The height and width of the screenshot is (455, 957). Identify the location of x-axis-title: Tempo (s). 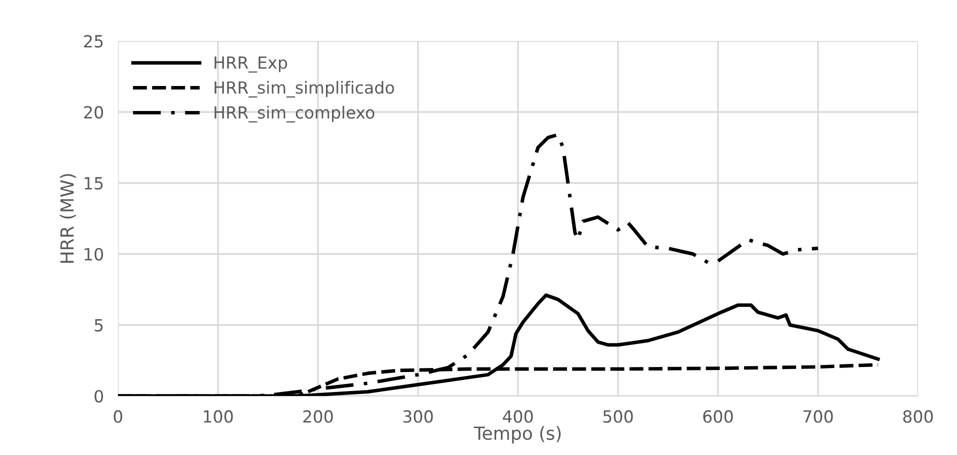
(517, 435).